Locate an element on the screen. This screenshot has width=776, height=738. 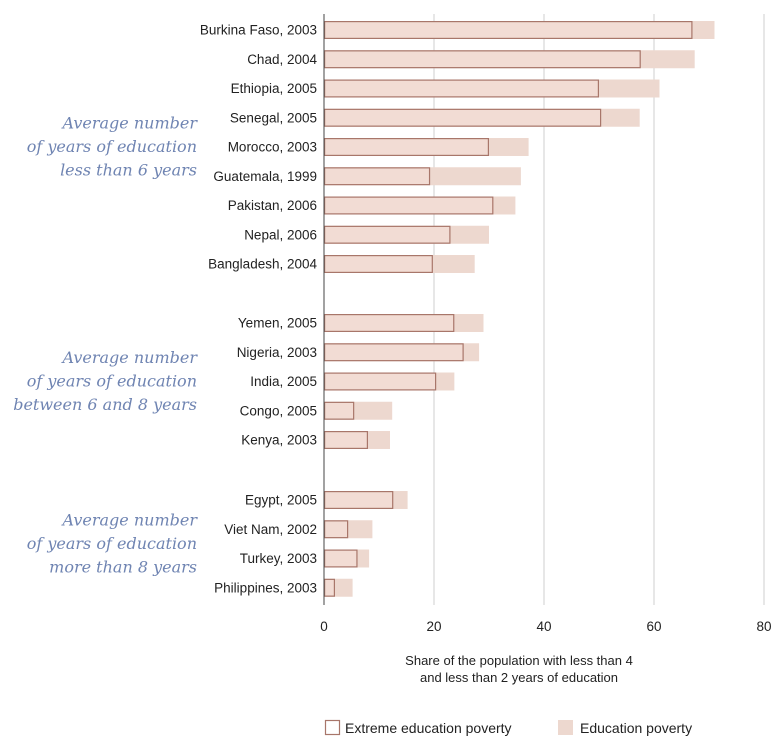
group-label: between 6 and 8 years is located at coordinates (105, 404).